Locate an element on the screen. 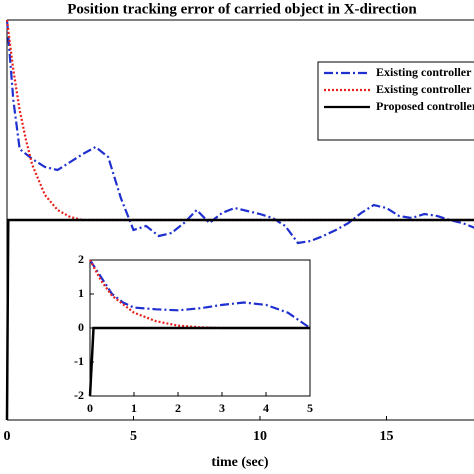 This screenshot has height=474, width=474. x-tick-label: 2 is located at coordinates (178, 408).